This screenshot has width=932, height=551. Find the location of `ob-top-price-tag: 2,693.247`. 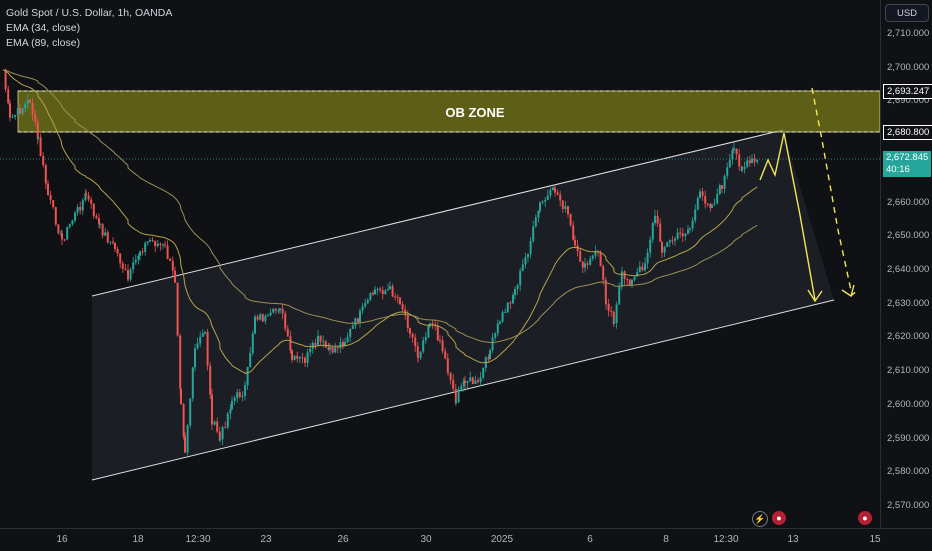

ob-top-price-tag: 2,693.247 is located at coordinates (907, 91).